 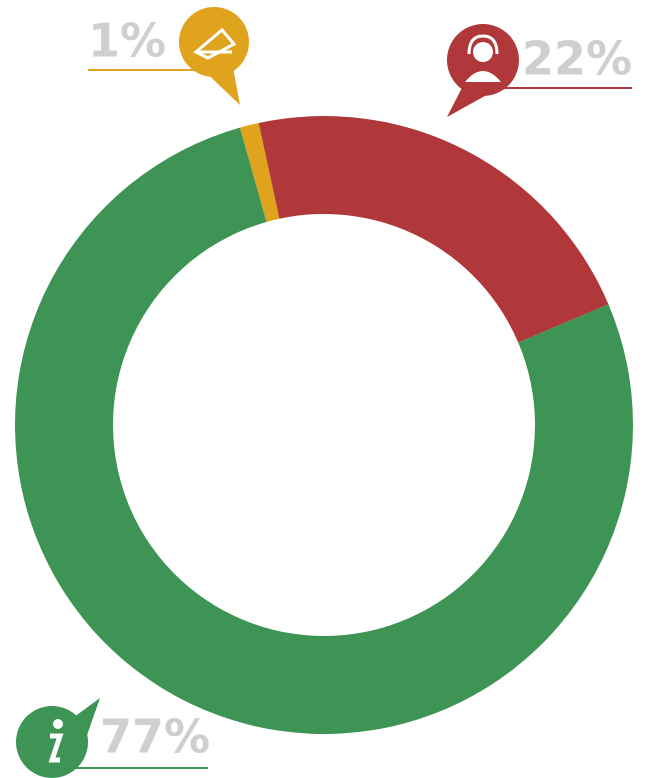 I want to click on icon-email, so click(x=214, y=56).